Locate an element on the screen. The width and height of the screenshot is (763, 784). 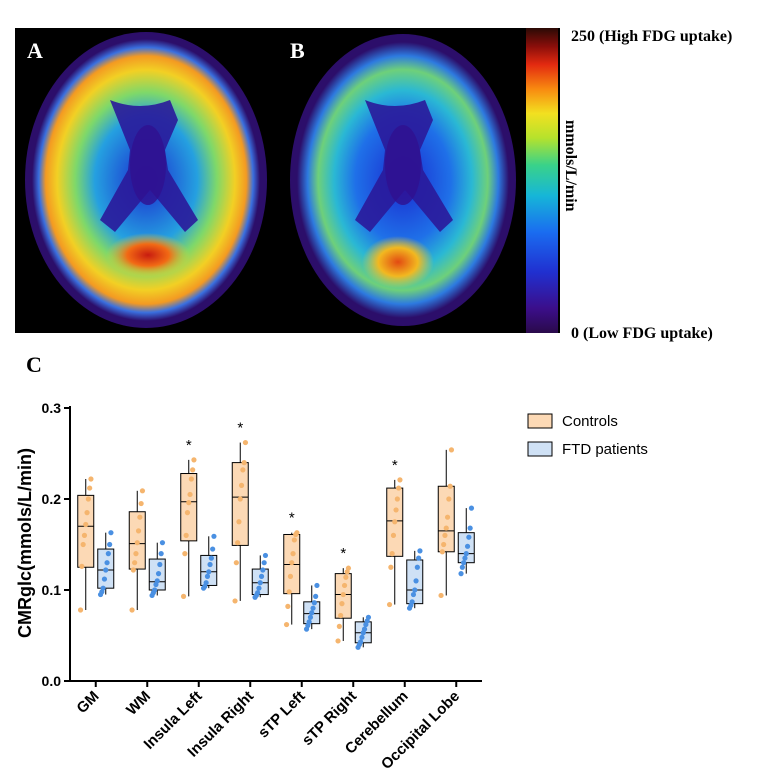
brain-scan-b is located at coordinates (403, 180).